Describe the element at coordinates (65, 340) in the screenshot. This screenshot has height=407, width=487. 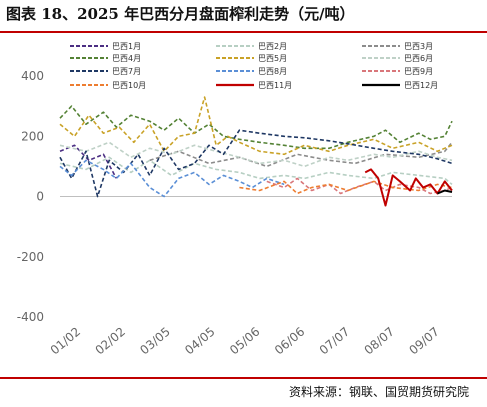
I see `x-tick-label: 01/02` at that location.